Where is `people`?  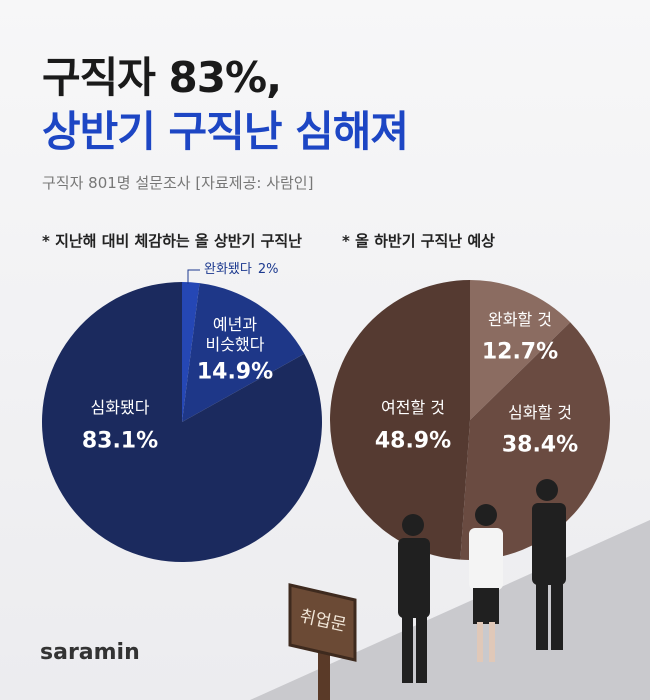
people is located at coordinates (482, 581).